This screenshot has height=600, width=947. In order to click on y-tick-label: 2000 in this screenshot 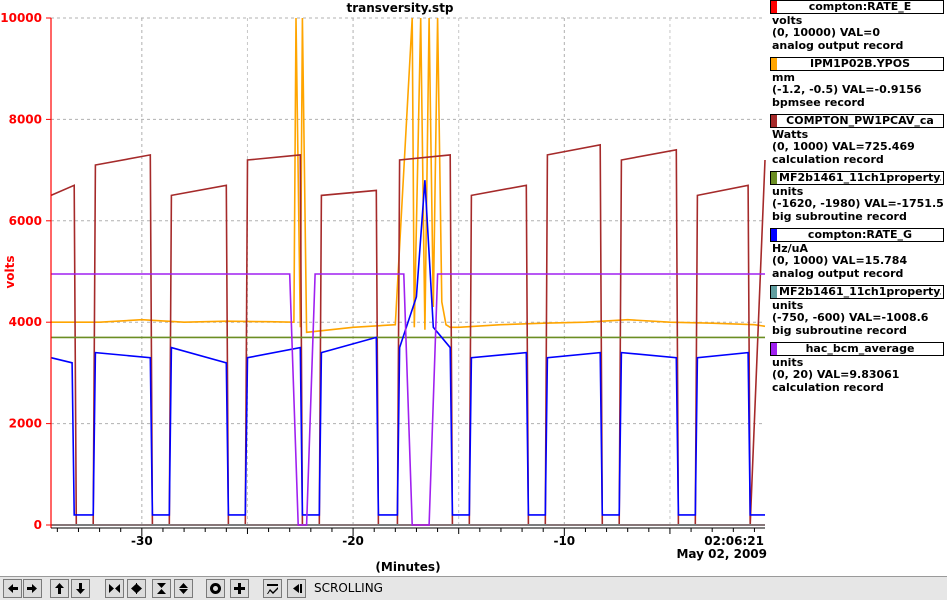, I will do `click(25, 424)`.